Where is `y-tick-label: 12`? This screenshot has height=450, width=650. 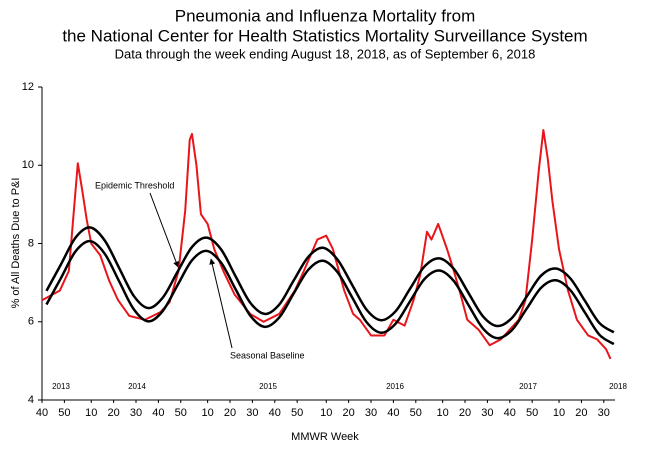 y-tick-label: 12 is located at coordinates (28, 87).